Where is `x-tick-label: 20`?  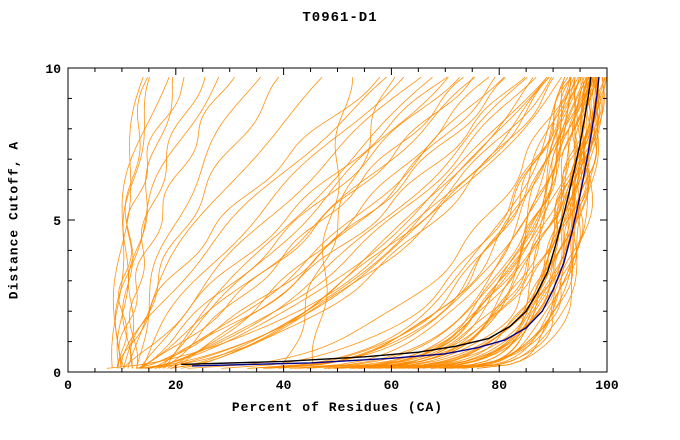
x-tick-label: 20 is located at coordinates (176, 385).